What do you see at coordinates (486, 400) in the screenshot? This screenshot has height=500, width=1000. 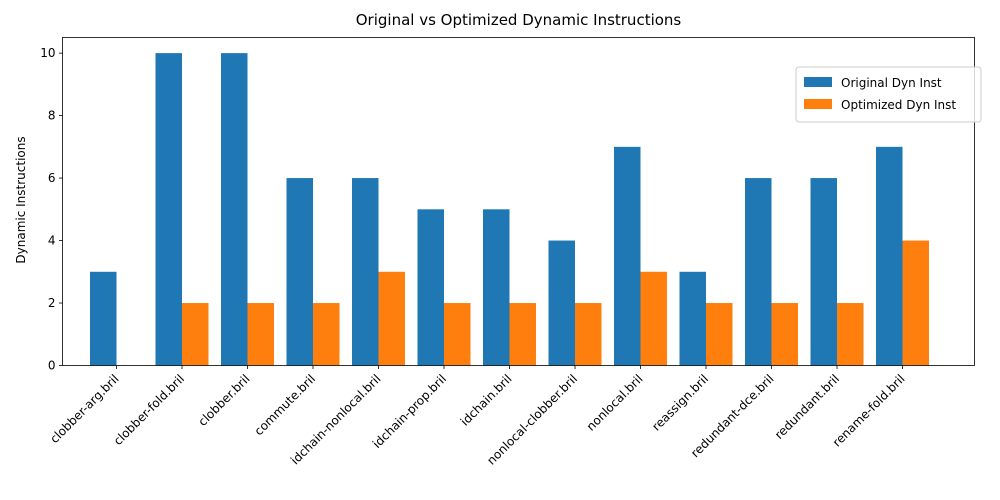 I see `x-tick-label: idchain.bril` at bounding box center [486, 400].